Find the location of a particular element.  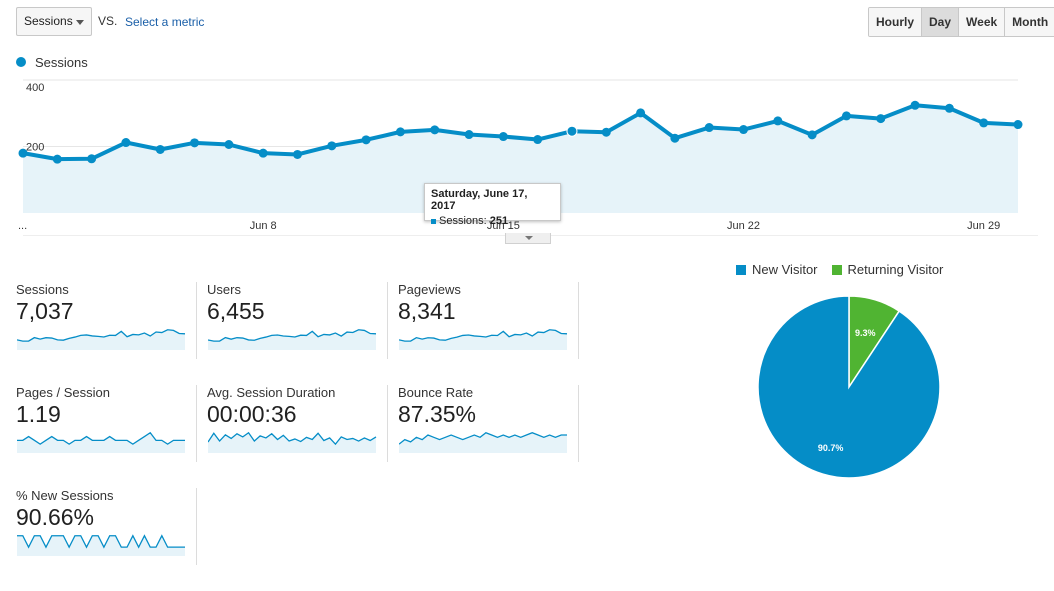

chart-tooltip: Saturday, June 17, 2017 Sessions: 251 is located at coordinates (492, 205).